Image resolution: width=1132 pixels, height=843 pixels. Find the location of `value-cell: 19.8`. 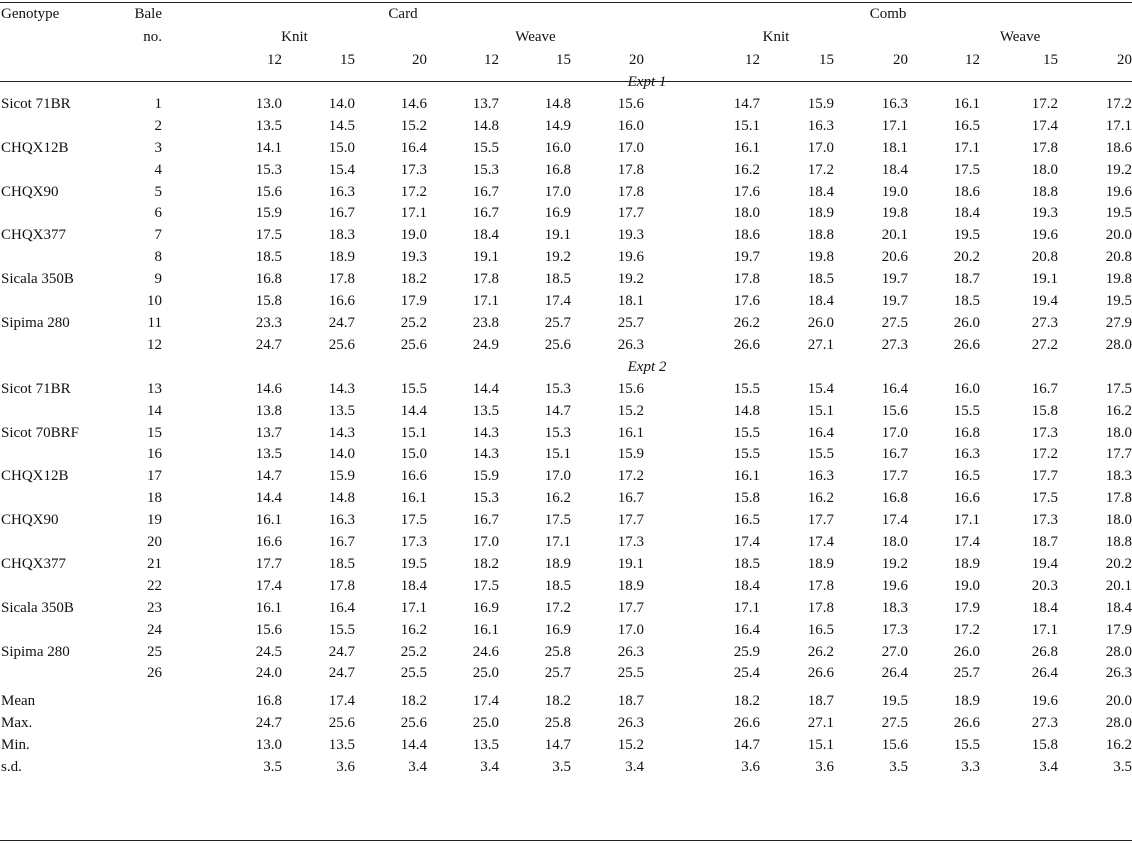

value-cell: 19.8 is located at coordinates (821, 257).